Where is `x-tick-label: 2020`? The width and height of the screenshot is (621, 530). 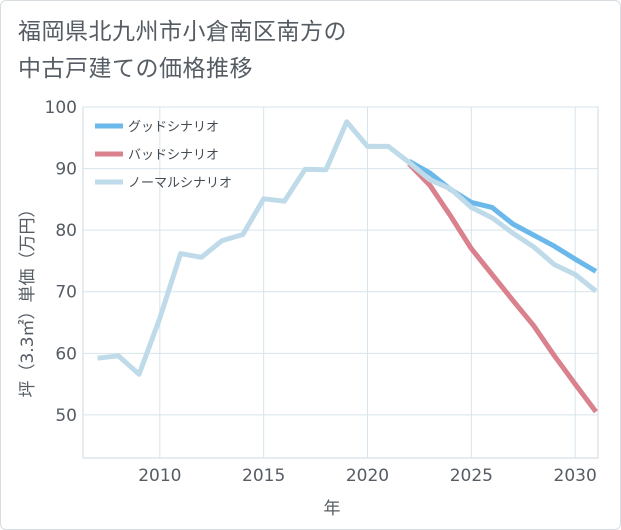
x-tick-label: 2020 is located at coordinates (367, 476).